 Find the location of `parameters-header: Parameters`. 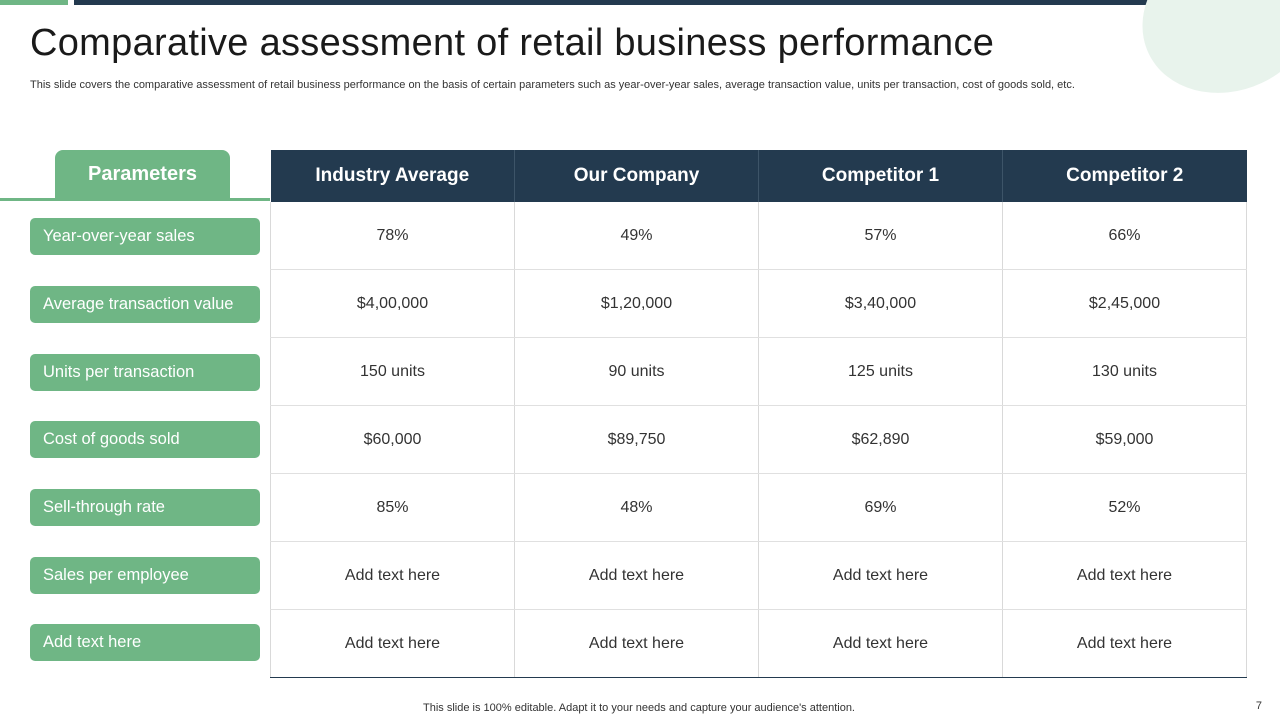

parameters-header: Parameters is located at coordinates (142, 174).